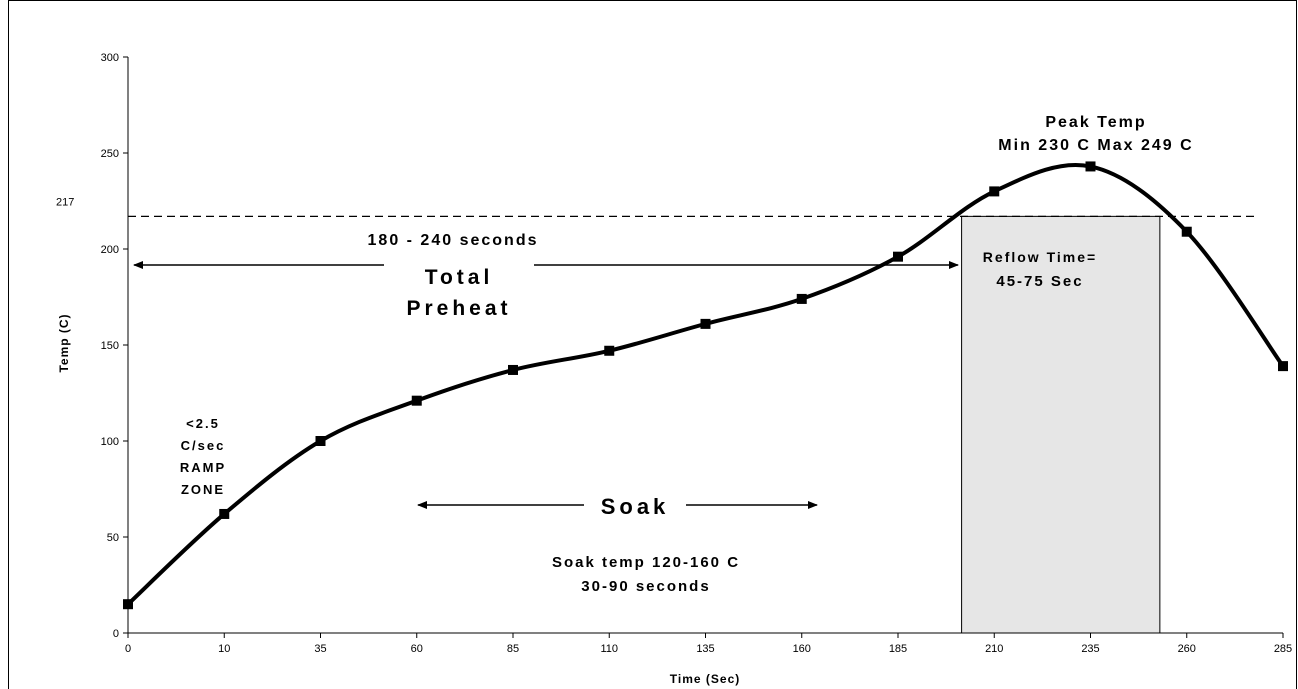 The image size is (1298, 689). What do you see at coordinates (1187, 649) in the screenshot?
I see `x-tick-label: 260` at bounding box center [1187, 649].